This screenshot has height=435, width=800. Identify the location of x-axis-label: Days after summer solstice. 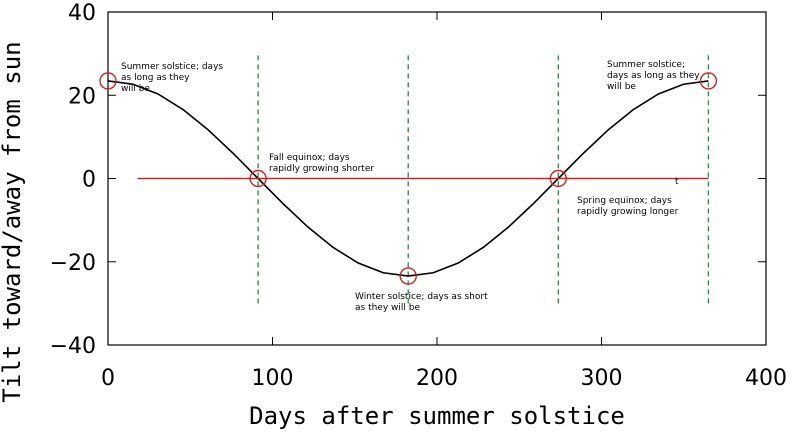
(437, 416).